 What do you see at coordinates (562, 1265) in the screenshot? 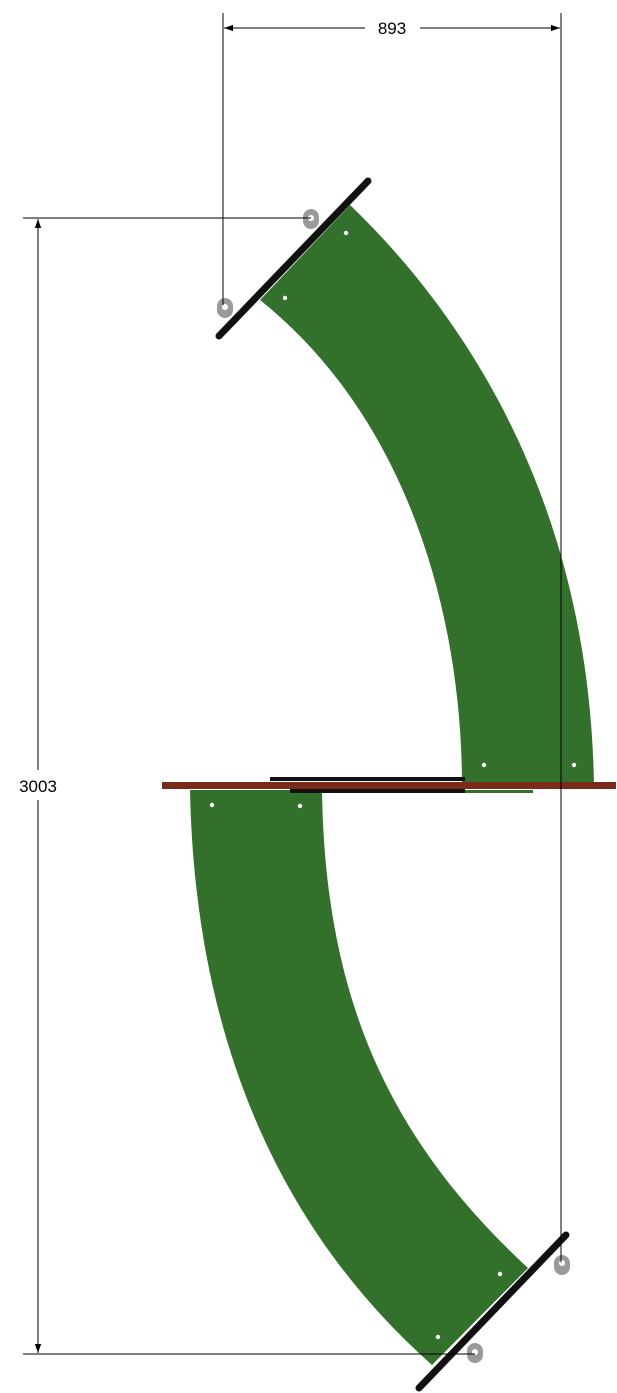
I see `lower-bracket-right` at bounding box center [562, 1265].